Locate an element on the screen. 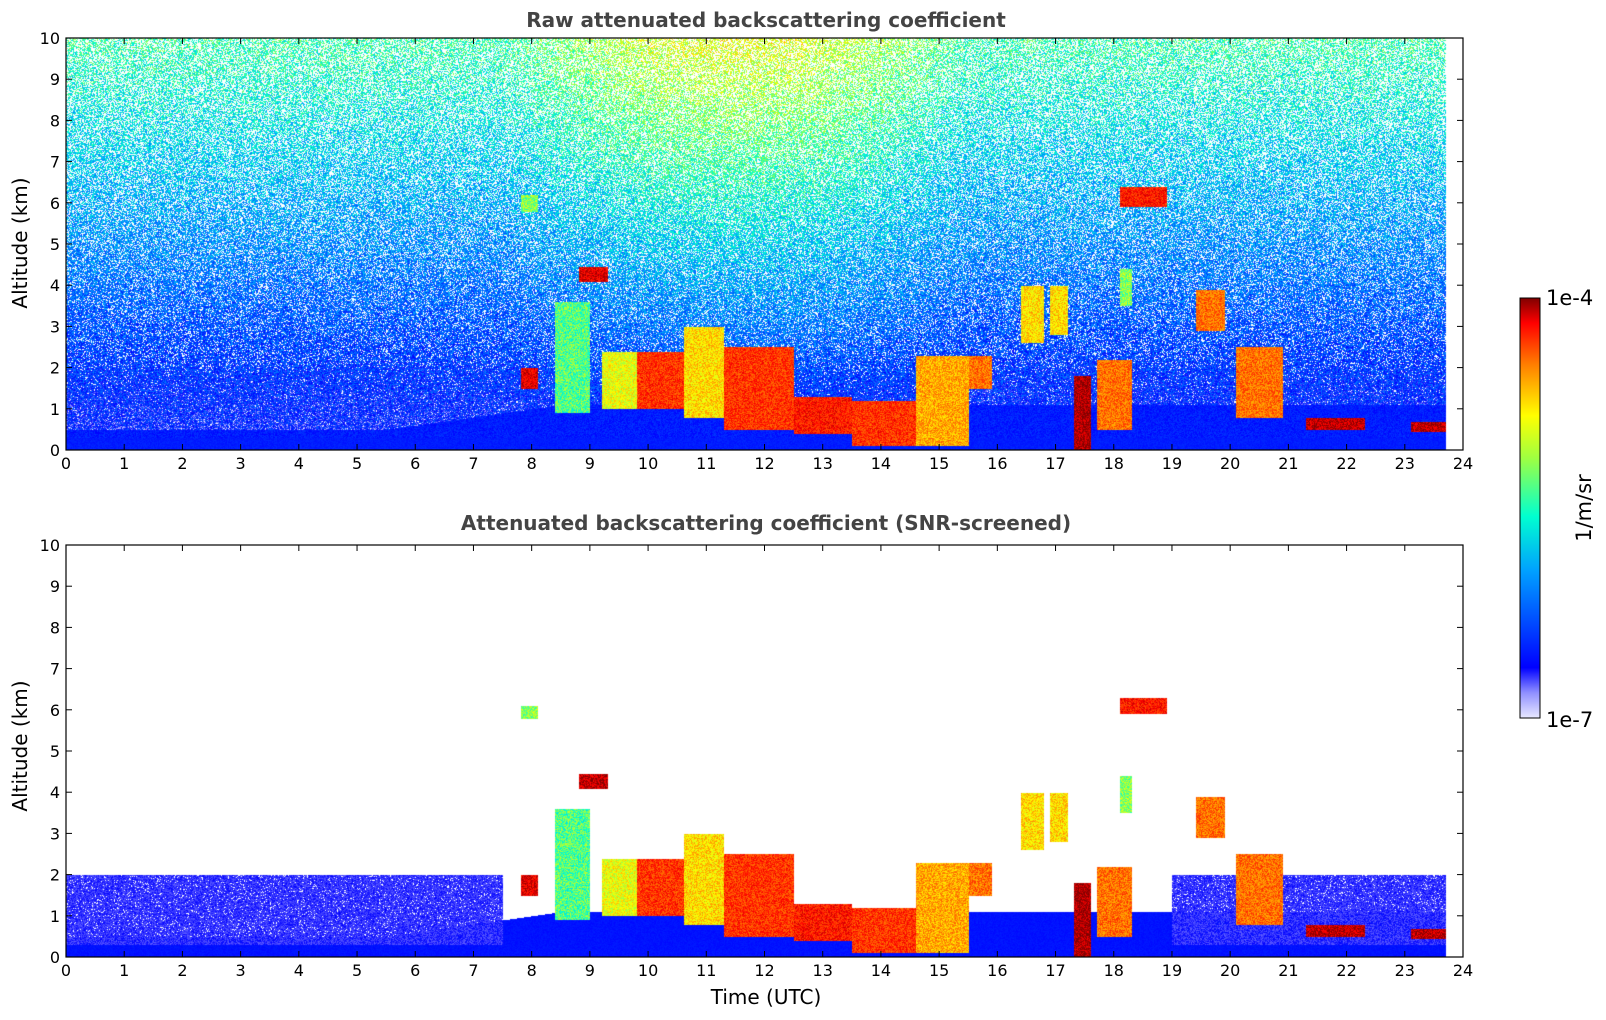  x-axis-label: Time (UTC) is located at coordinates (766, 997).